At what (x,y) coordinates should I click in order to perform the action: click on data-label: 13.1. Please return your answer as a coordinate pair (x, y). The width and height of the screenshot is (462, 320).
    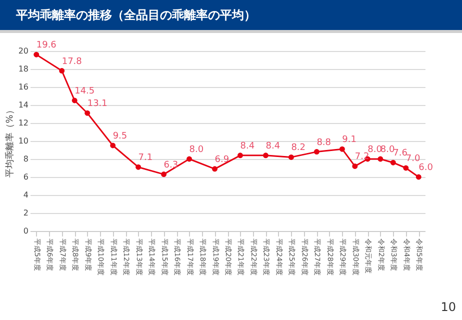
    Looking at the image, I should click on (97, 104).